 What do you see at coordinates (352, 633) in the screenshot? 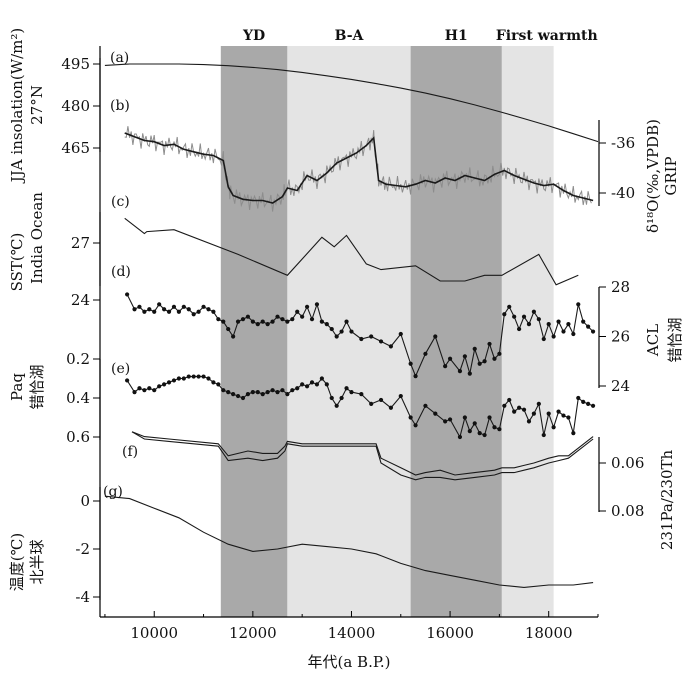
I see `x-tick-label-2: 14000` at bounding box center [352, 633].